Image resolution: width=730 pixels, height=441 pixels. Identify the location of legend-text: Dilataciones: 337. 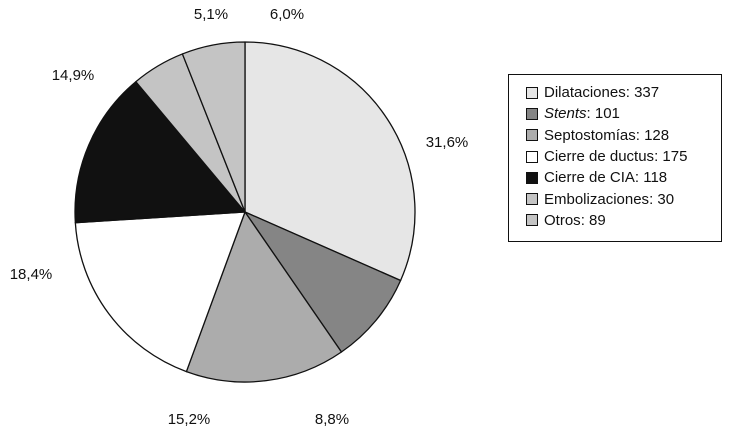
(601, 92).